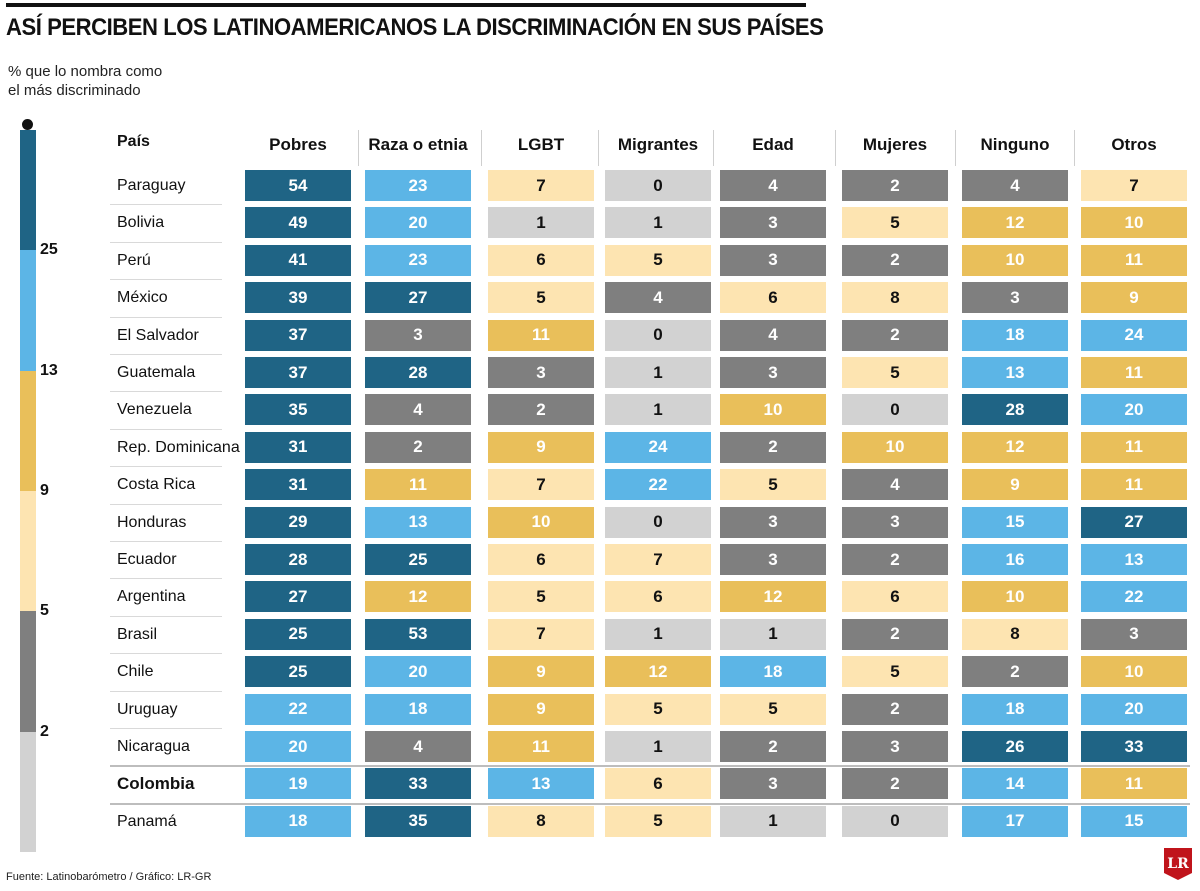 This screenshot has width=1200, height=891. What do you see at coordinates (773, 144) in the screenshot?
I see `column-header: Edad` at bounding box center [773, 144].